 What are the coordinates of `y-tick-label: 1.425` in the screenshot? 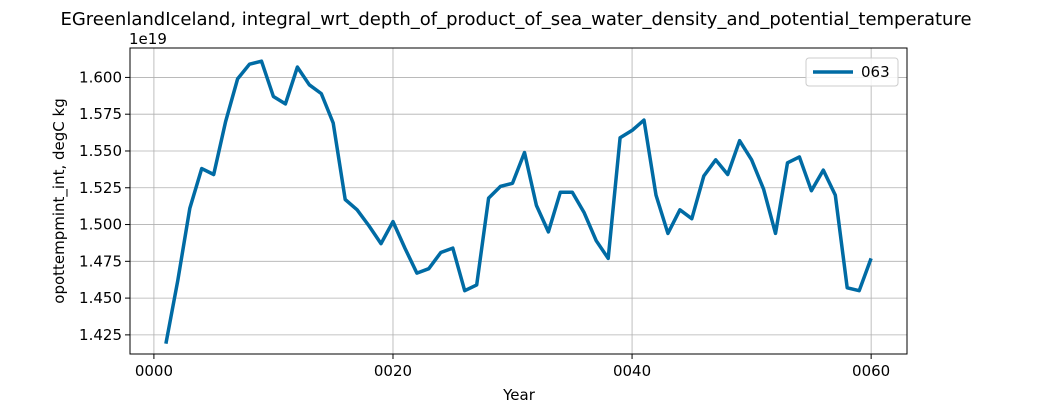 It's located at (100, 335).